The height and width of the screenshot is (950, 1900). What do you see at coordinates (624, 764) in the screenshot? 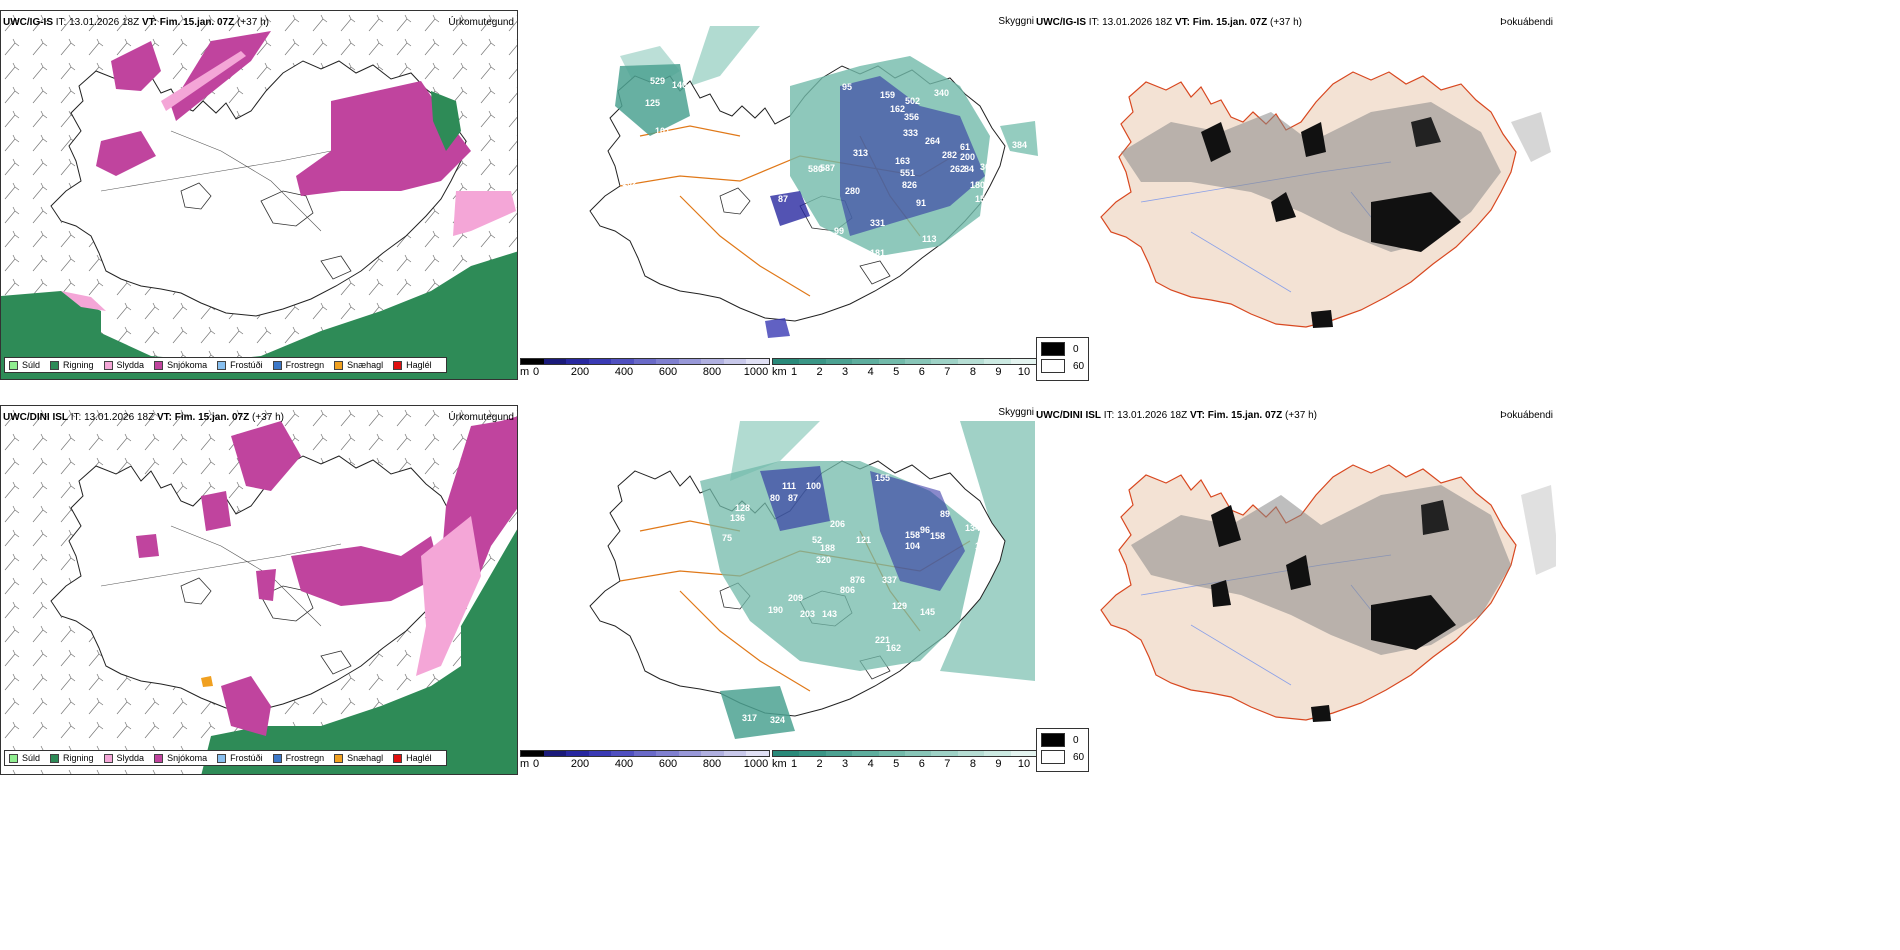
I see `scale-tick: 400` at bounding box center [624, 764].